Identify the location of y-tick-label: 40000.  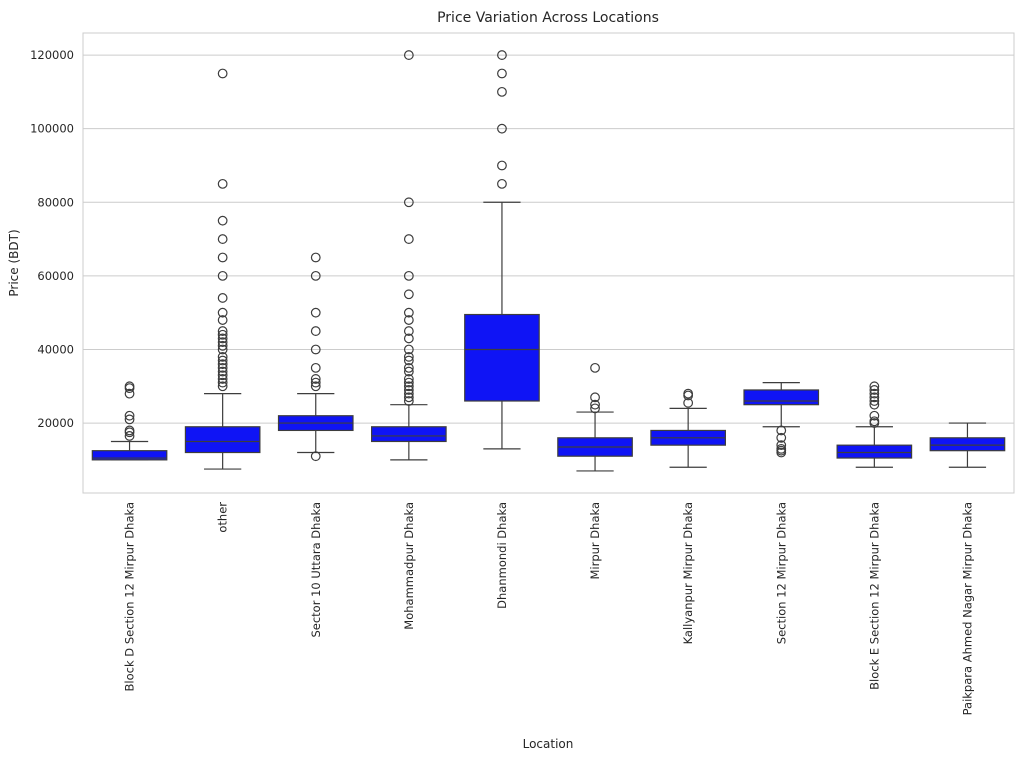
(55, 349).